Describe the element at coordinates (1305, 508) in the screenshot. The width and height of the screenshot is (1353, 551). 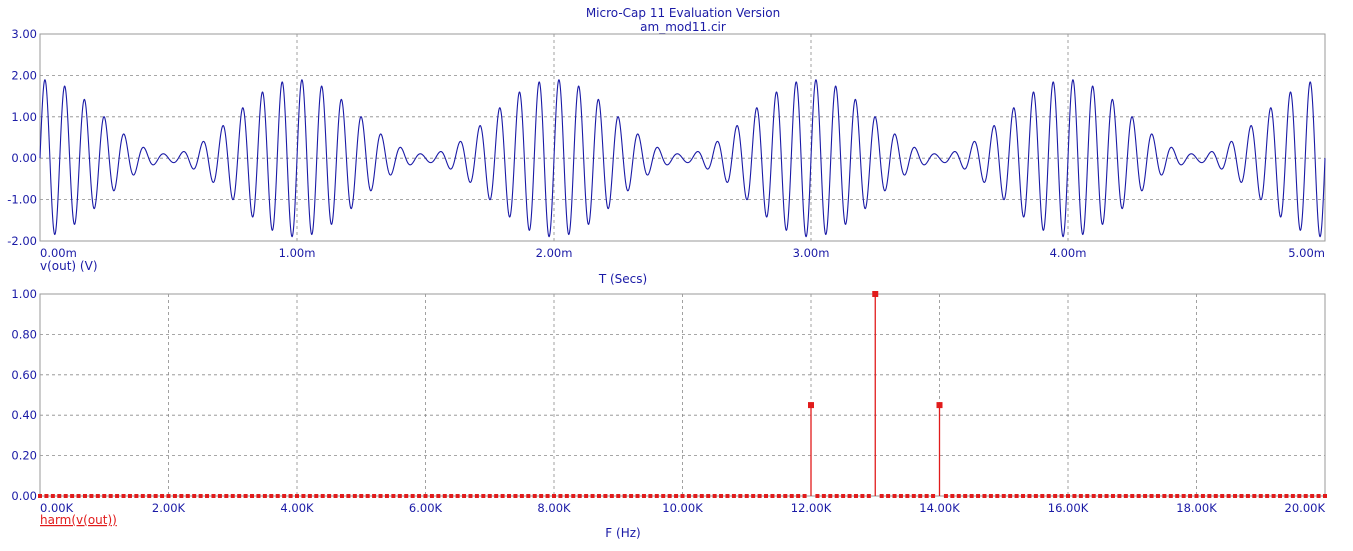
I see `x-tick-label: 20.00K` at that location.